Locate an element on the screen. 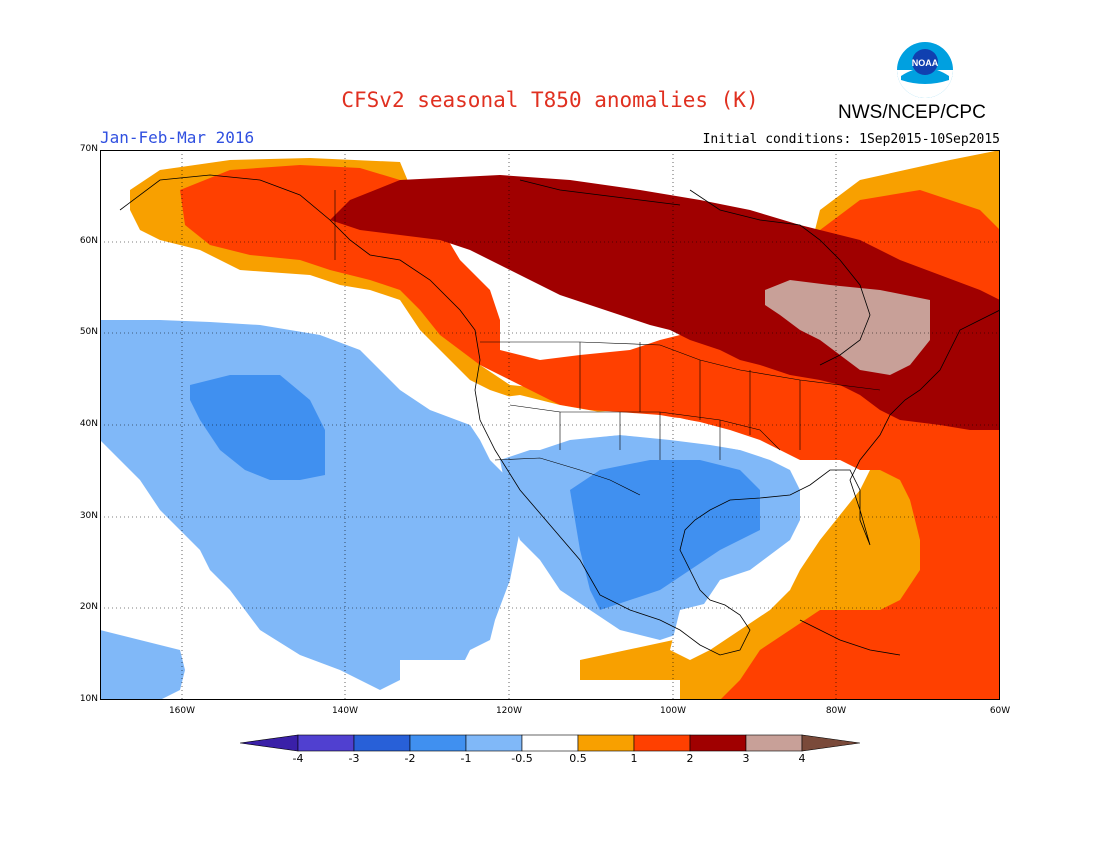 The height and width of the screenshot is (850, 1100). legend-arrow-low is located at coordinates (269, 743).